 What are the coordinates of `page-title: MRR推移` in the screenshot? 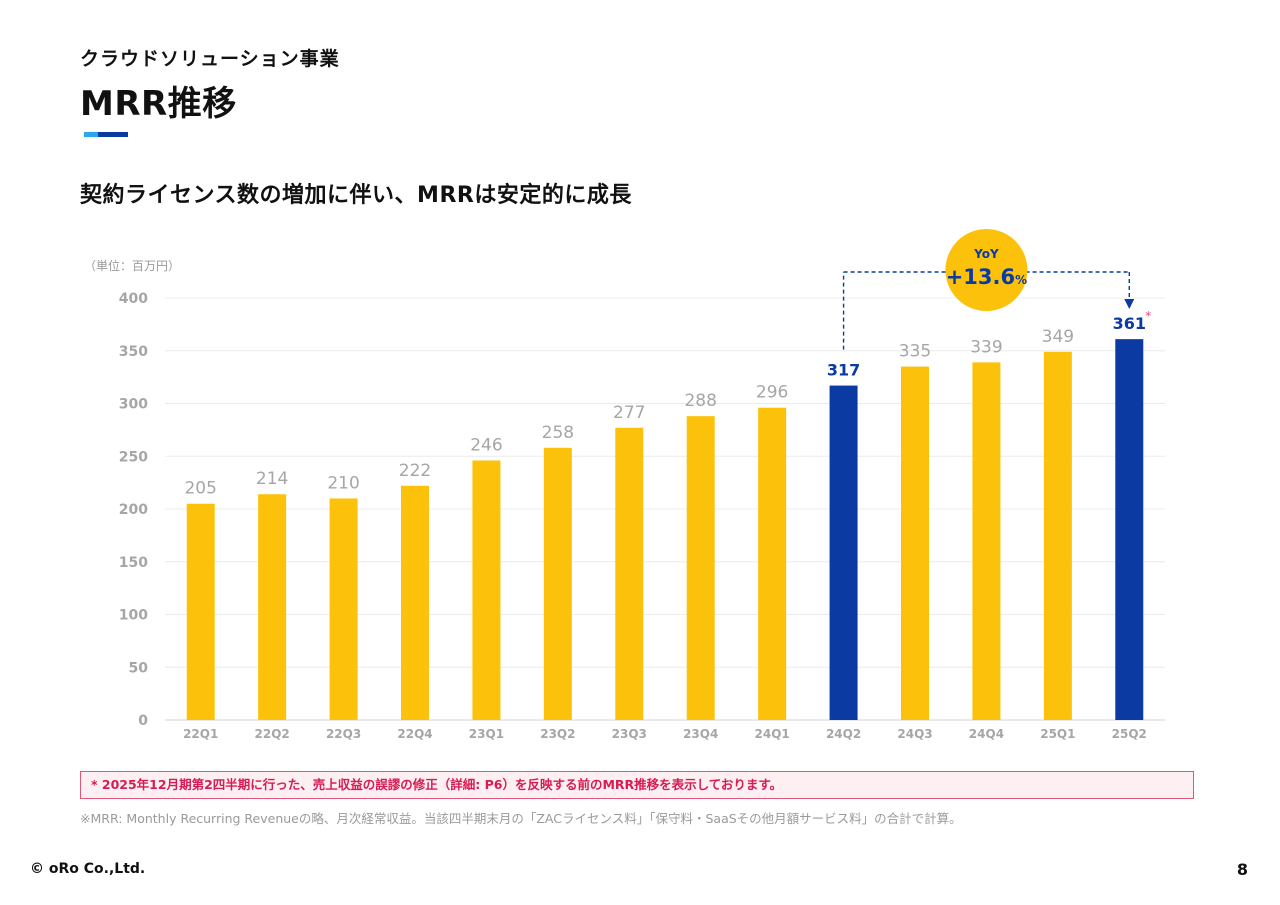 It's located at (158, 104).